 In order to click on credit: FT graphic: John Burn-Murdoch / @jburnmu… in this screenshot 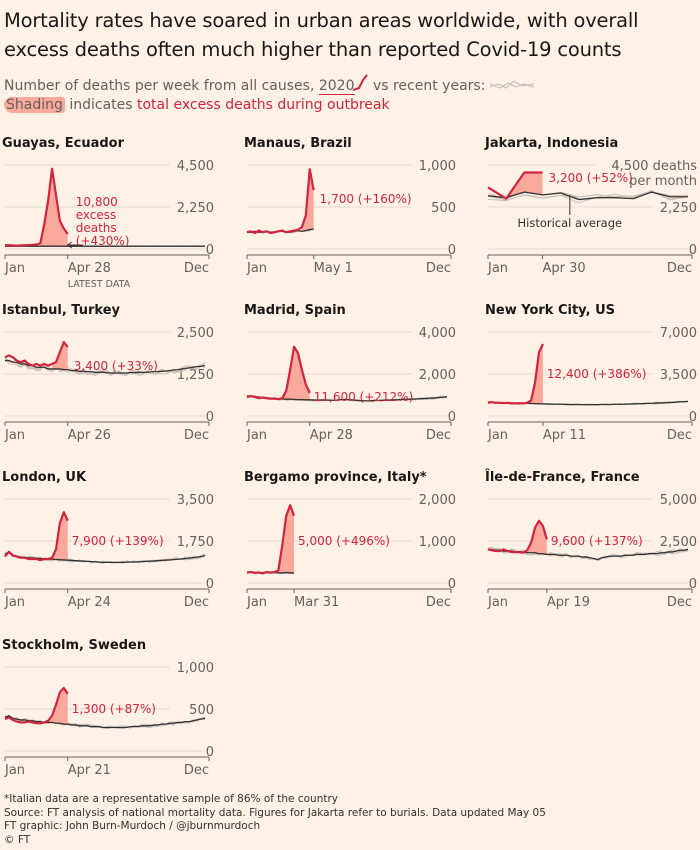, I will do `click(132, 826)`.